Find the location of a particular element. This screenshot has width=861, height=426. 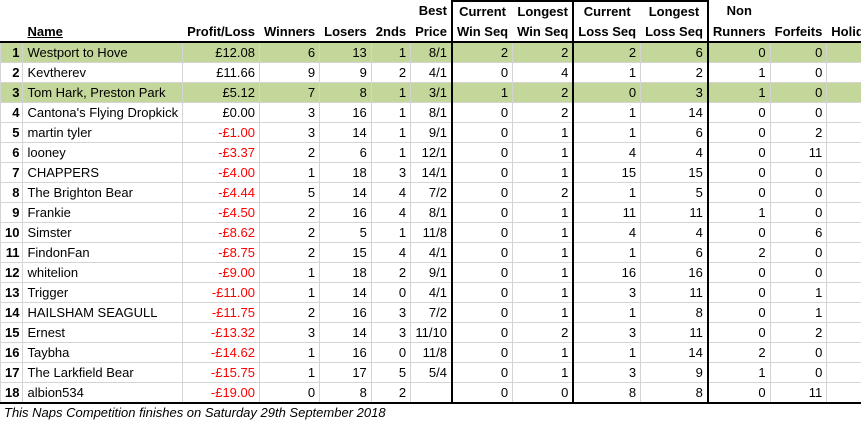

best-price-cell: 4/1 is located at coordinates (431, 252).